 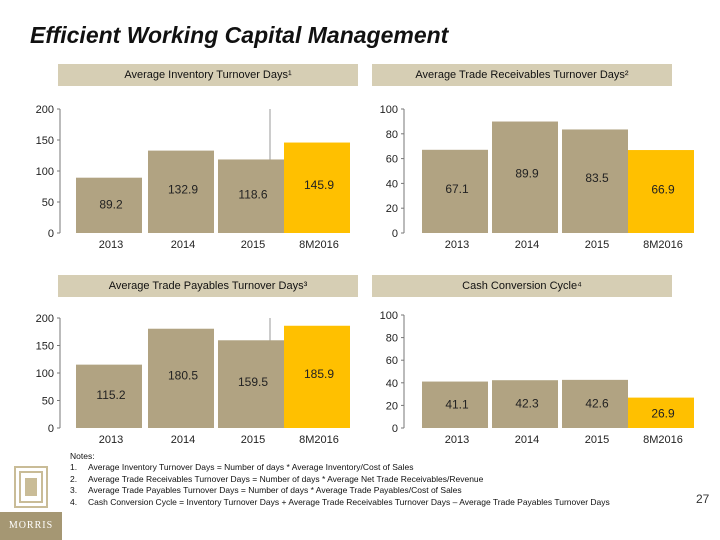 I want to click on bar-value-label: 67.1, so click(x=457, y=189).